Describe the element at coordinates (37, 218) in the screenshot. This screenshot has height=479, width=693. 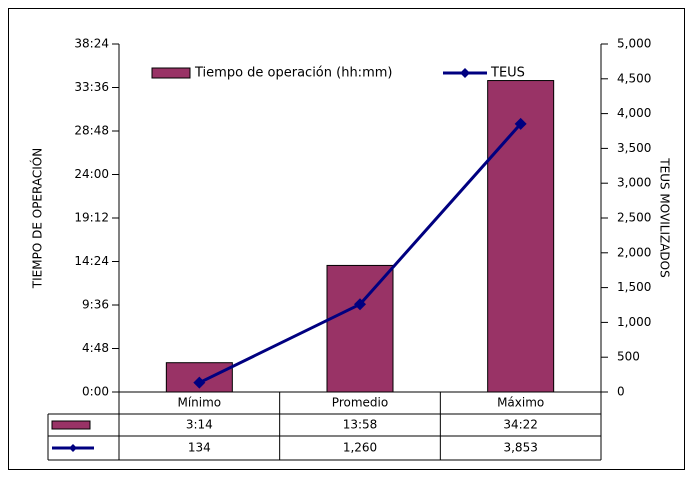
I see `y-axis-title: TIEMPO DE OPERACIÓN` at that location.